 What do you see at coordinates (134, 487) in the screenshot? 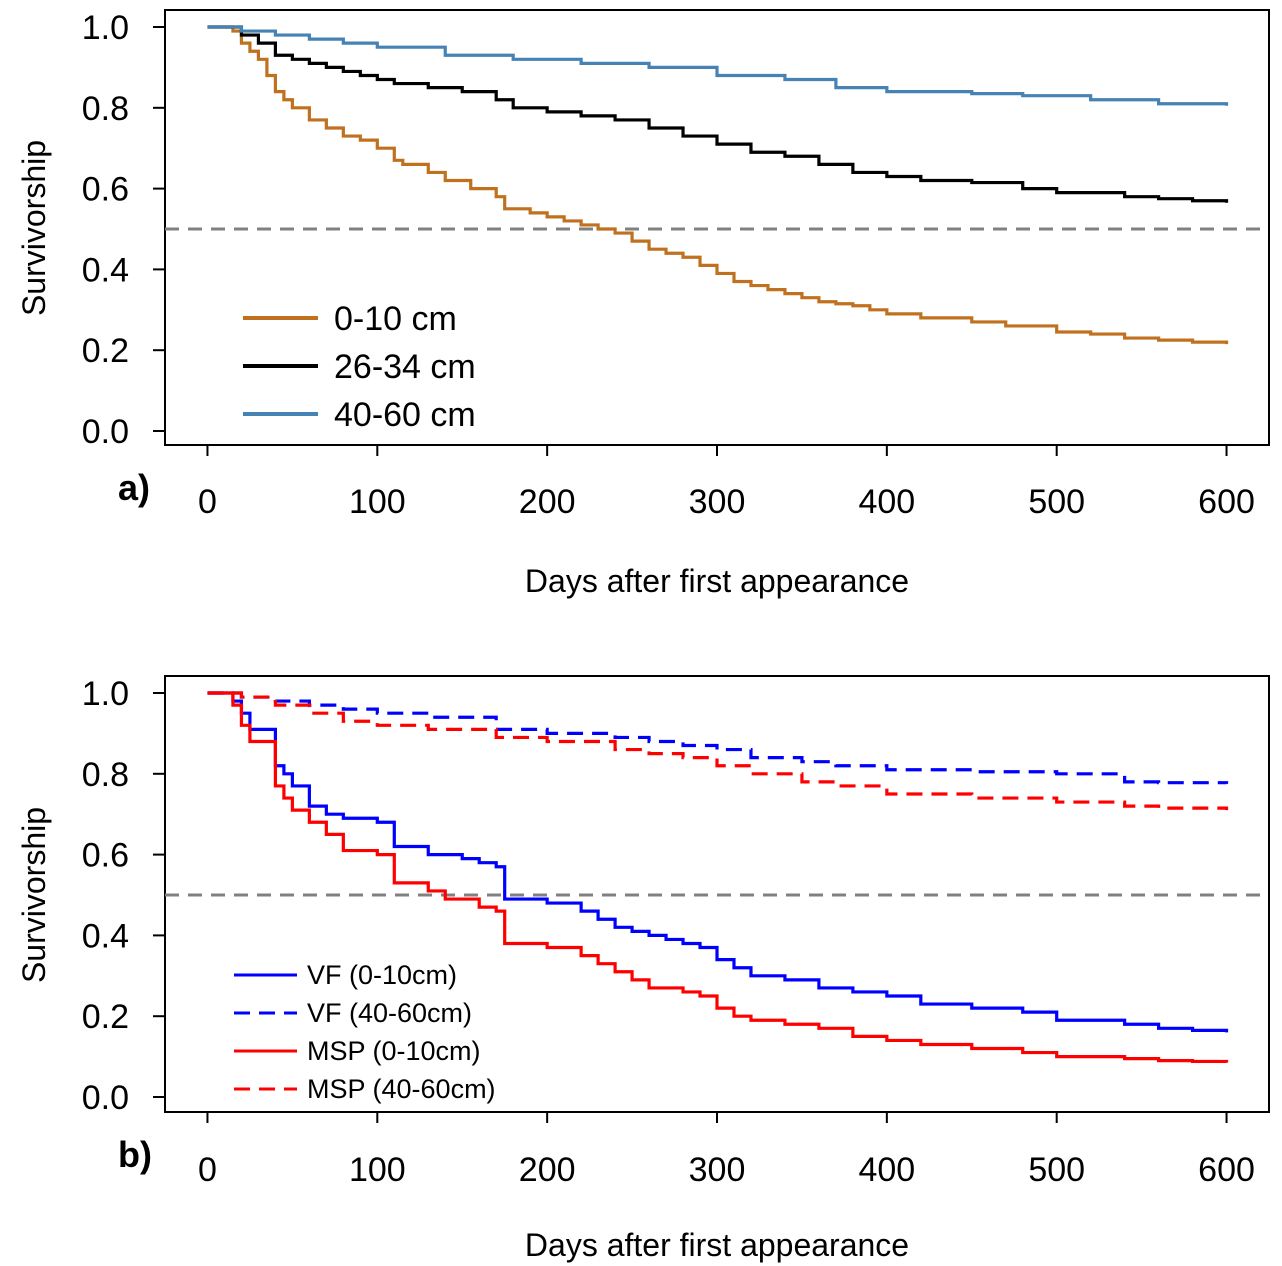
I see `panel-label: a)` at bounding box center [134, 487].